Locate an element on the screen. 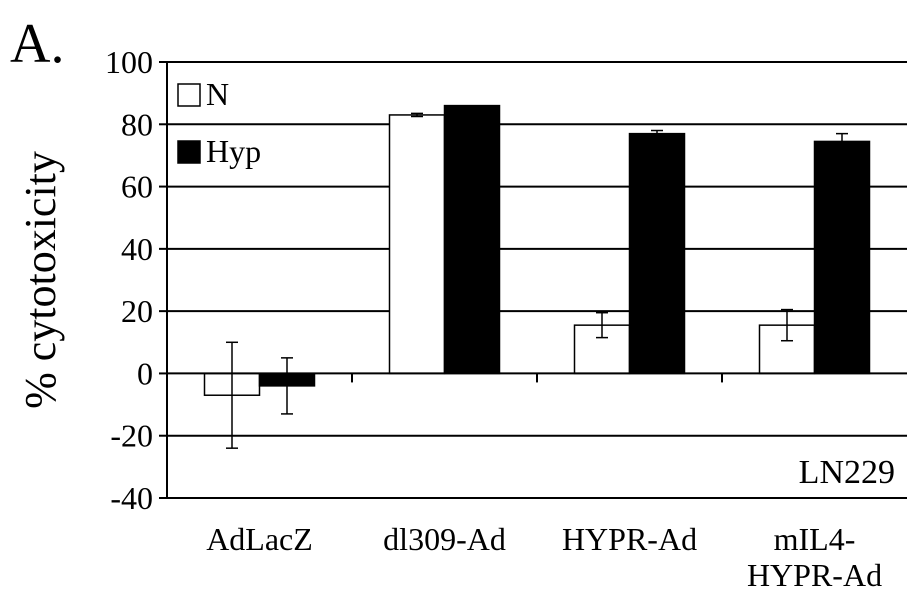 The image size is (907, 593). x-category-label: dl309-Ad is located at coordinates (444, 539).